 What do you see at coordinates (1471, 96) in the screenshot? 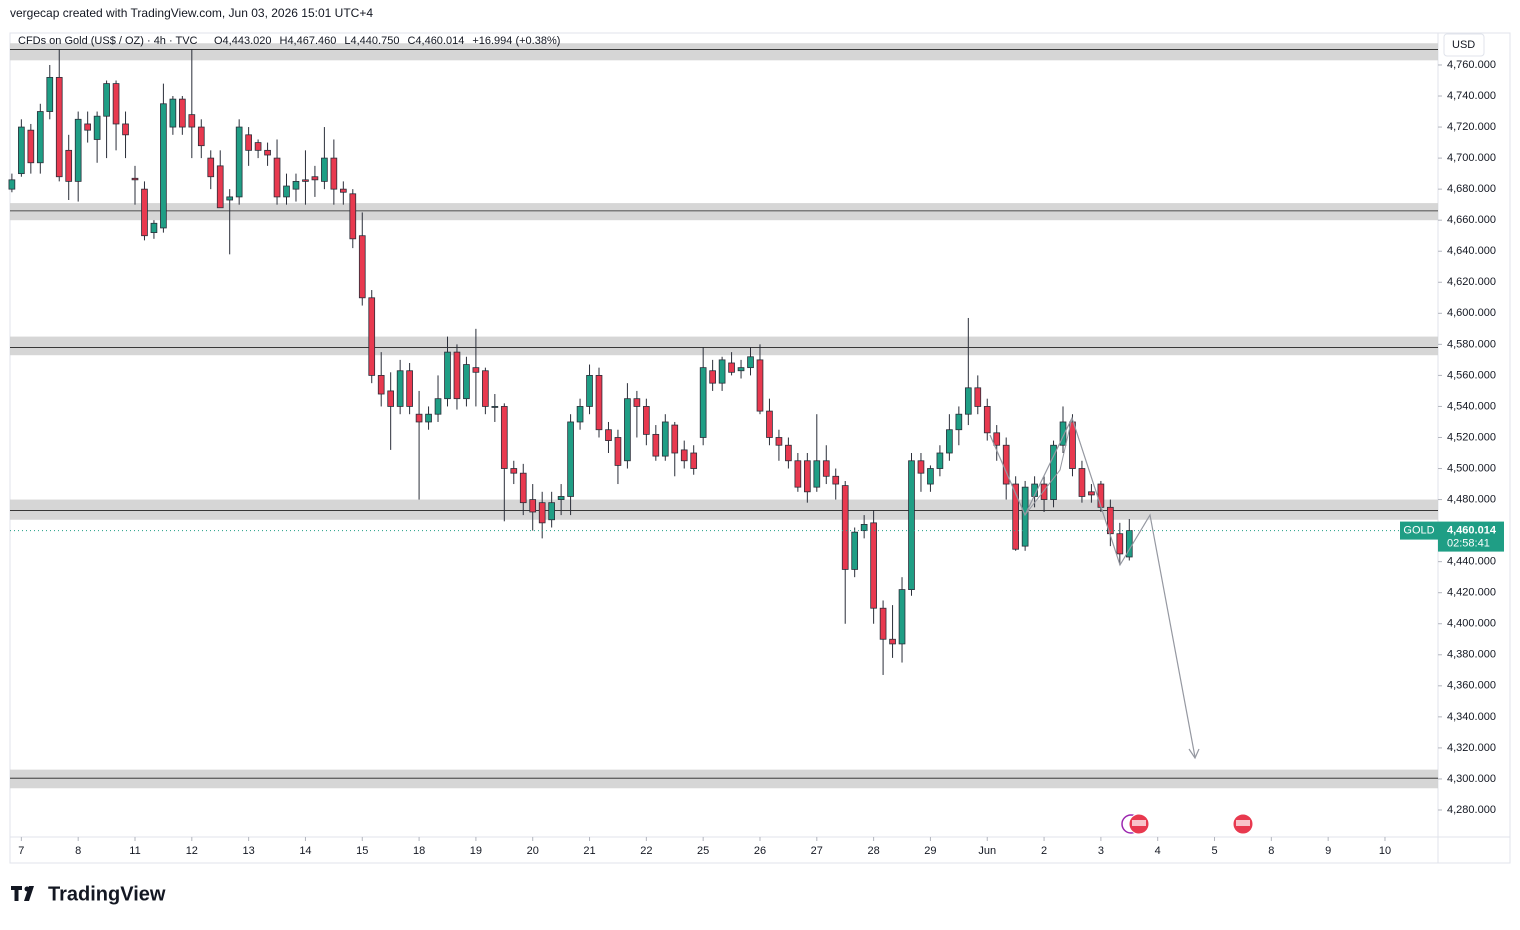
I see `y-tick-label: 4,740.000` at bounding box center [1471, 96].